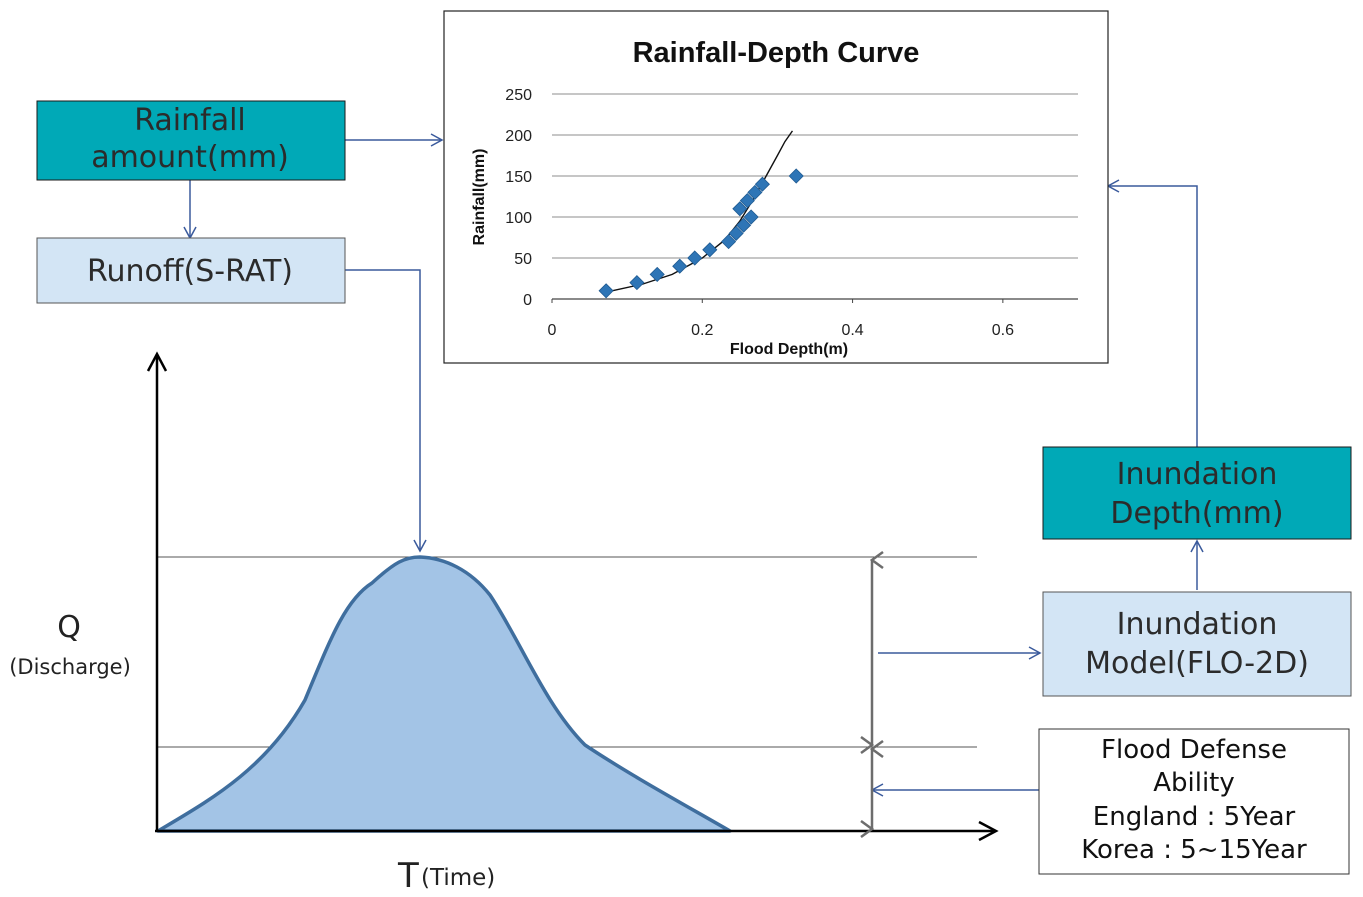  What do you see at coordinates (789, 349) in the screenshot?
I see `chart-x-axis-label: Flood Depth(m)` at bounding box center [789, 349].